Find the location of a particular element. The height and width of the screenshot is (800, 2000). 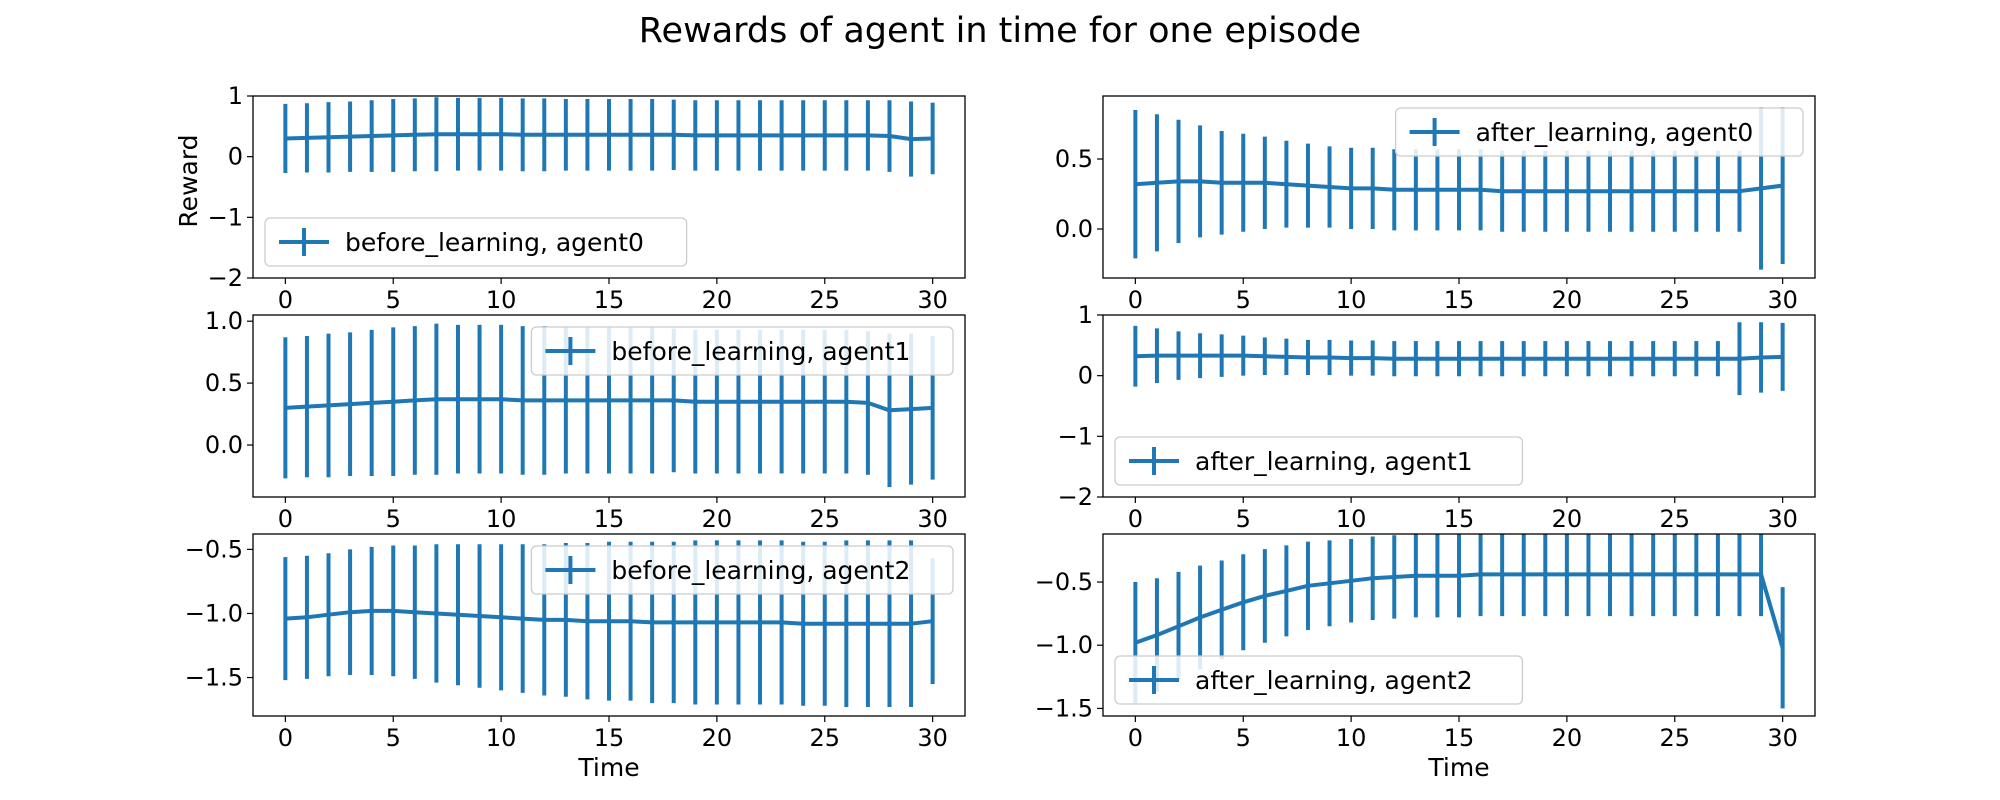

legend-label: before_learning, agent1 is located at coordinates (760, 351).